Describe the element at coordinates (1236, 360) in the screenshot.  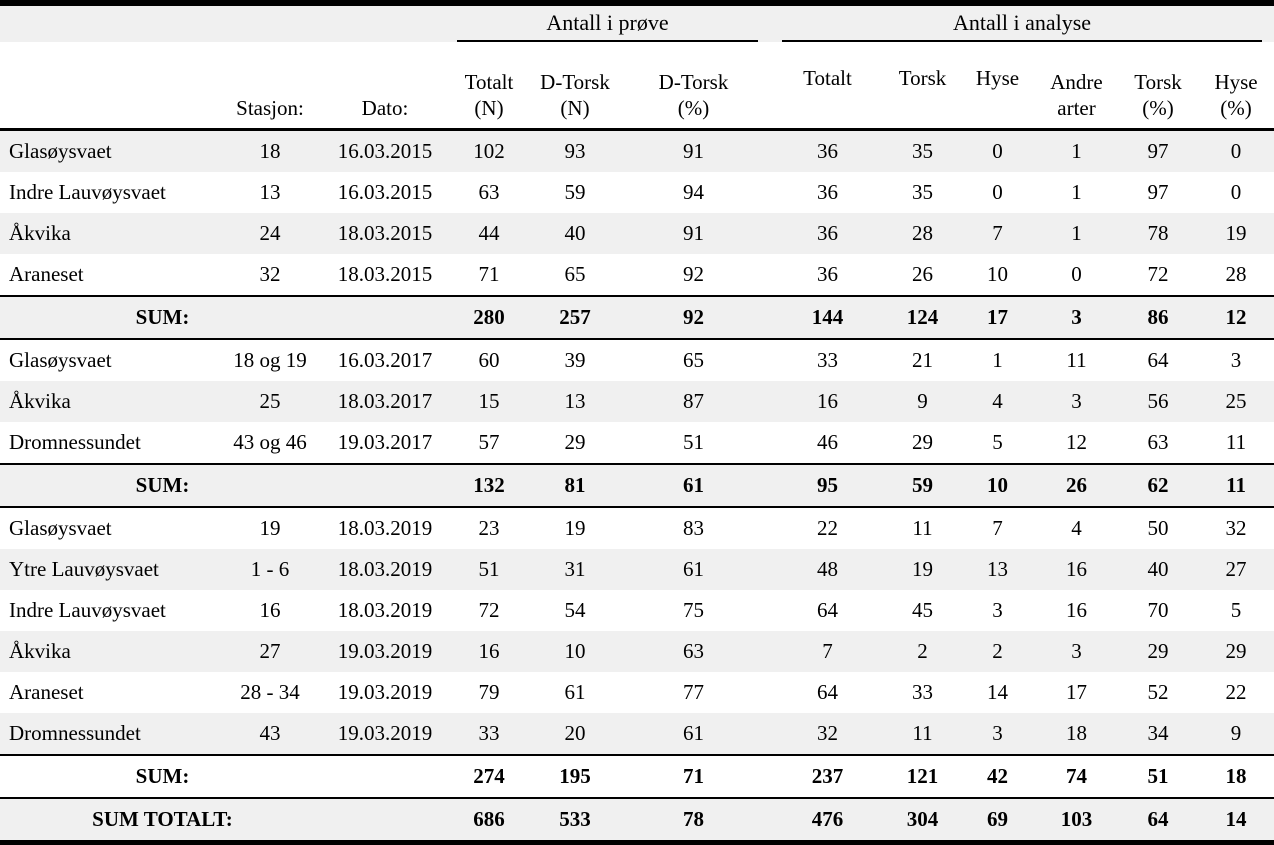
I see `value-cell: 3` at that location.